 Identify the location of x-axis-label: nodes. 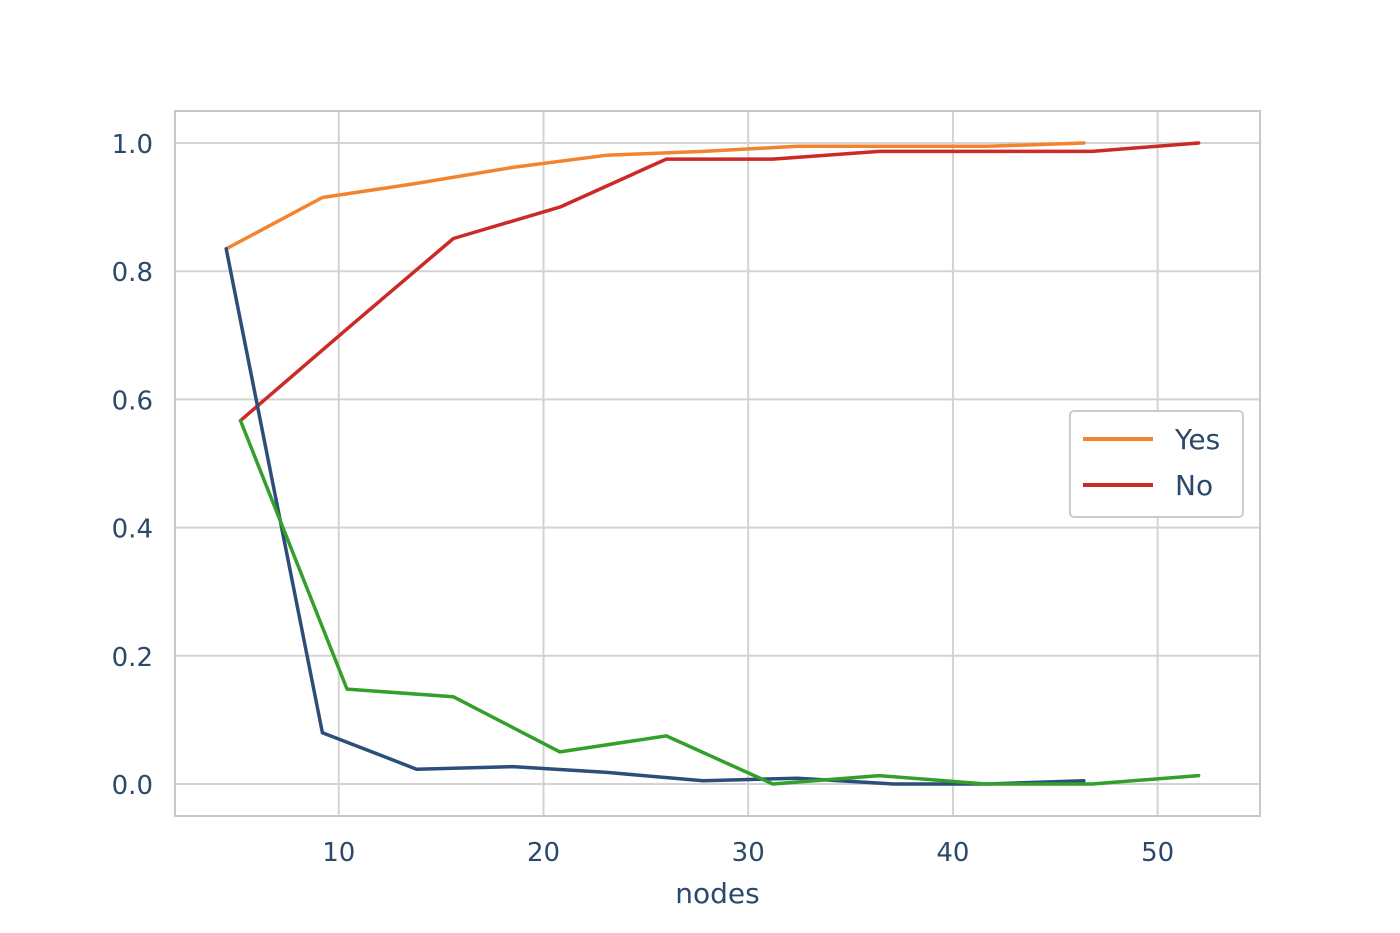
(717, 893).